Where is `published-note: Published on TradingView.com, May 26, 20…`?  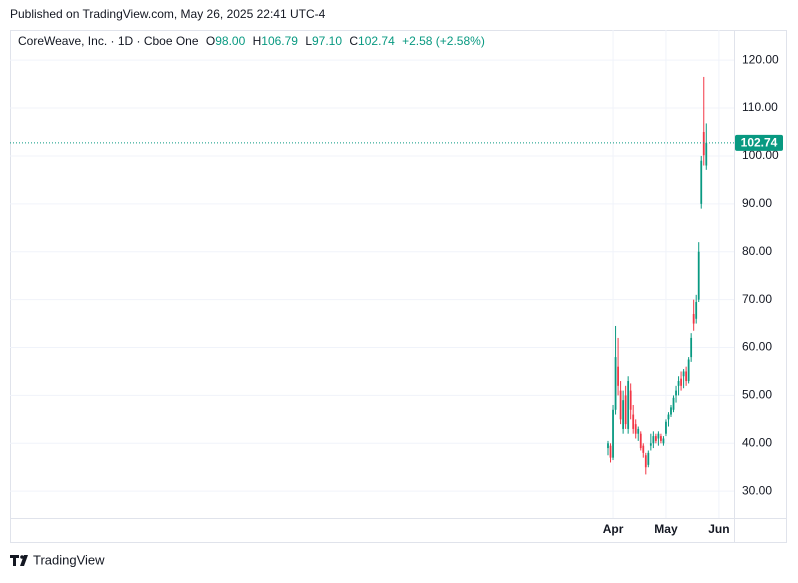
published-note: Published on TradingView.com, May 26, 20… is located at coordinates (168, 14).